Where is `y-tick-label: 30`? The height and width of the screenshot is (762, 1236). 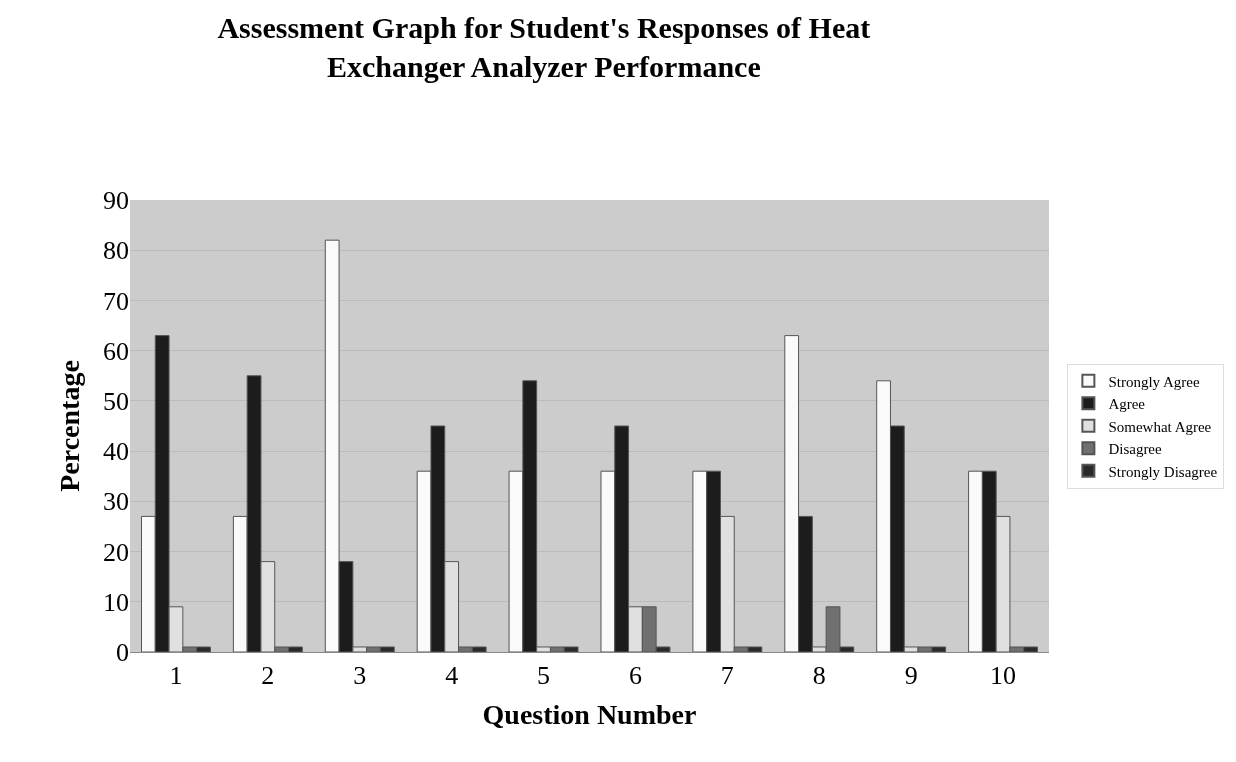 y-tick-label: 30 is located at coordinates (116, 502).